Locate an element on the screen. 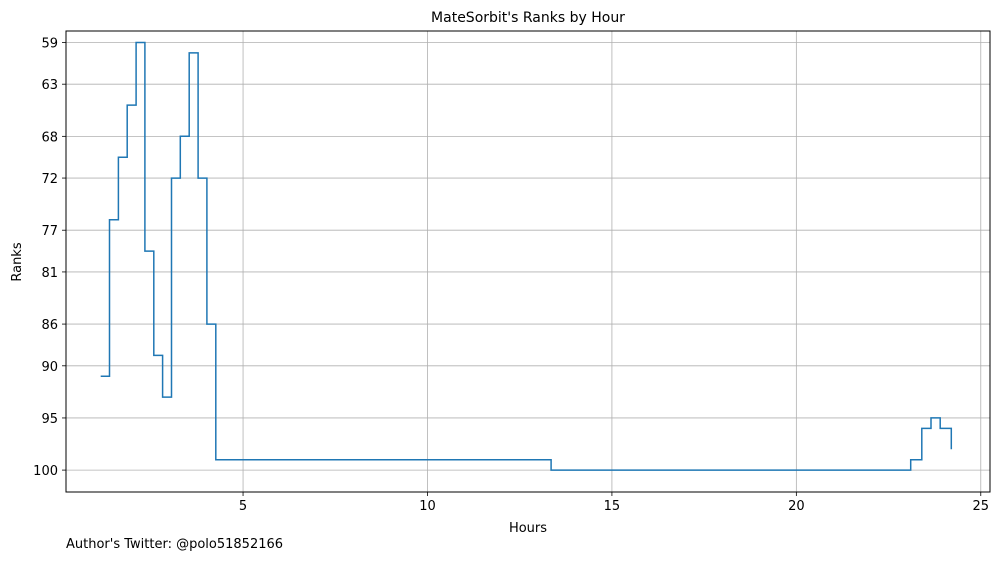 Image resolution: width=1005 pixels, height=562 pixels. x-tick-label: 10 is located at coordinates (427, 506).